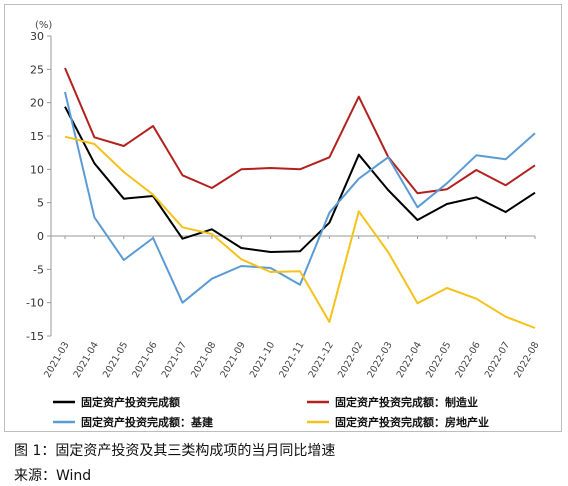  Describe the element at coordinates (86, 360) in the screenshot. I see `x-tick-label: 2021-04` at that location.